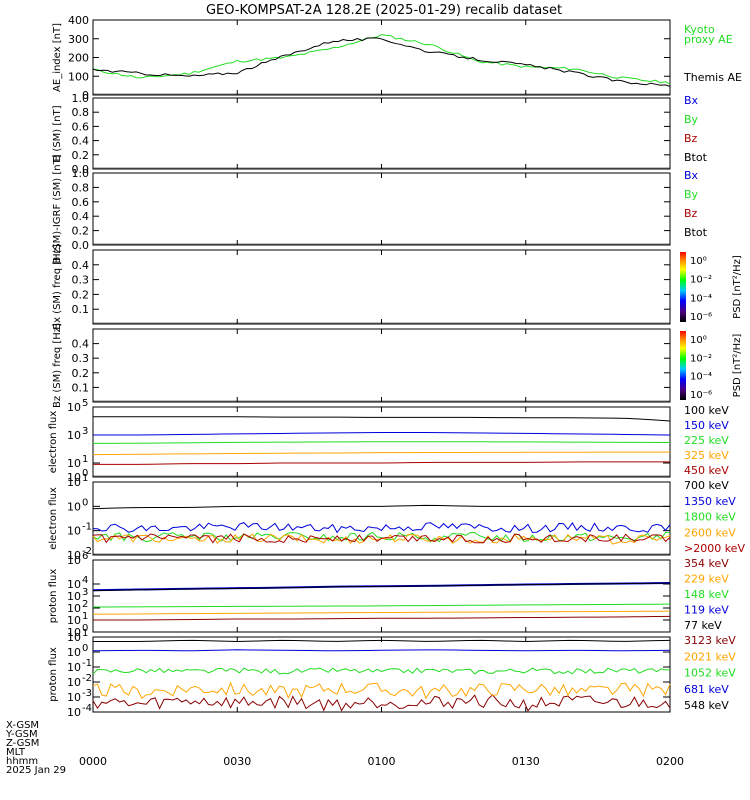 This screenshot has height=800, width=750. What do you see at coordinates (93, 761) in the screenshot?
I see `time-label: 0000` at bounding box center [93, 761].